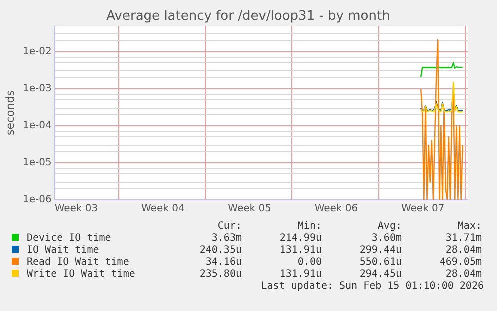 The width and height of the screenshot is (497, 311). Describe the element at coordinates (248, 16) in the screenshot. I see `chart-title: Average latency for /dev/loop31 - by month` at that location.